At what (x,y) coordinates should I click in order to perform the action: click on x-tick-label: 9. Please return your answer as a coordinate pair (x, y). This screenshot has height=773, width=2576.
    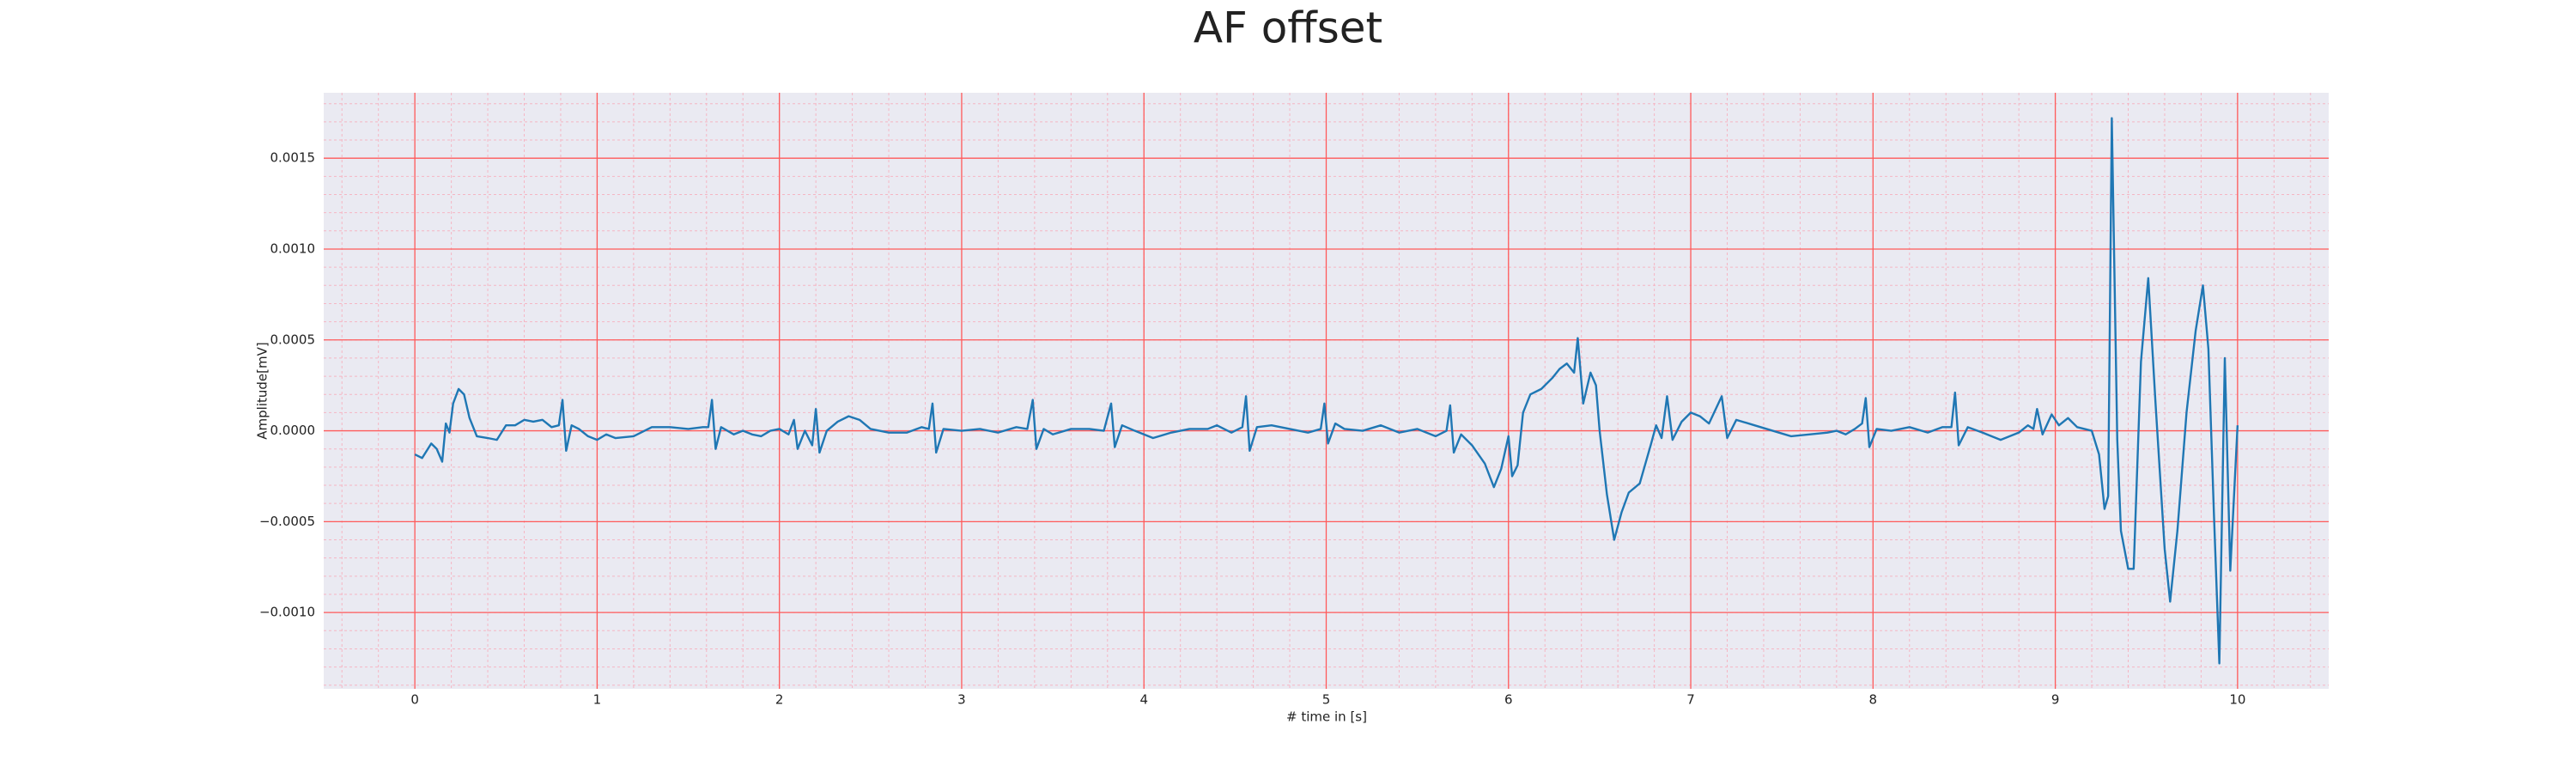
    Looking at the image, I should click on (2055, 700).